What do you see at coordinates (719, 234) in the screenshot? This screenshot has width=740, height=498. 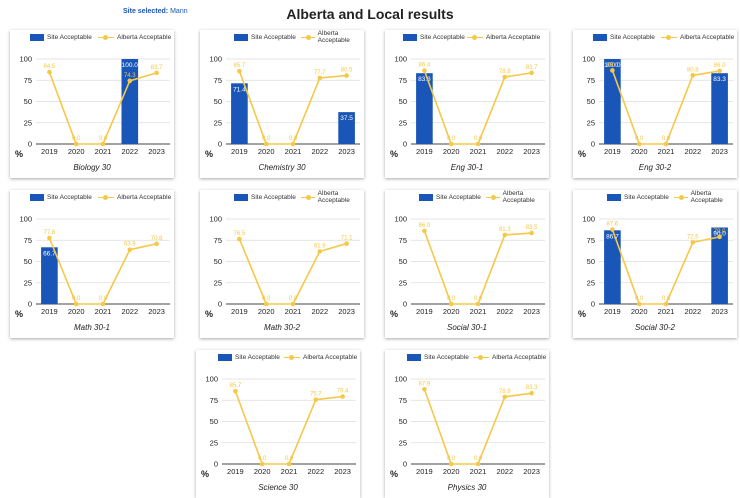 I see `bar-data-label: 90.0` at bounding box center [719, 234].